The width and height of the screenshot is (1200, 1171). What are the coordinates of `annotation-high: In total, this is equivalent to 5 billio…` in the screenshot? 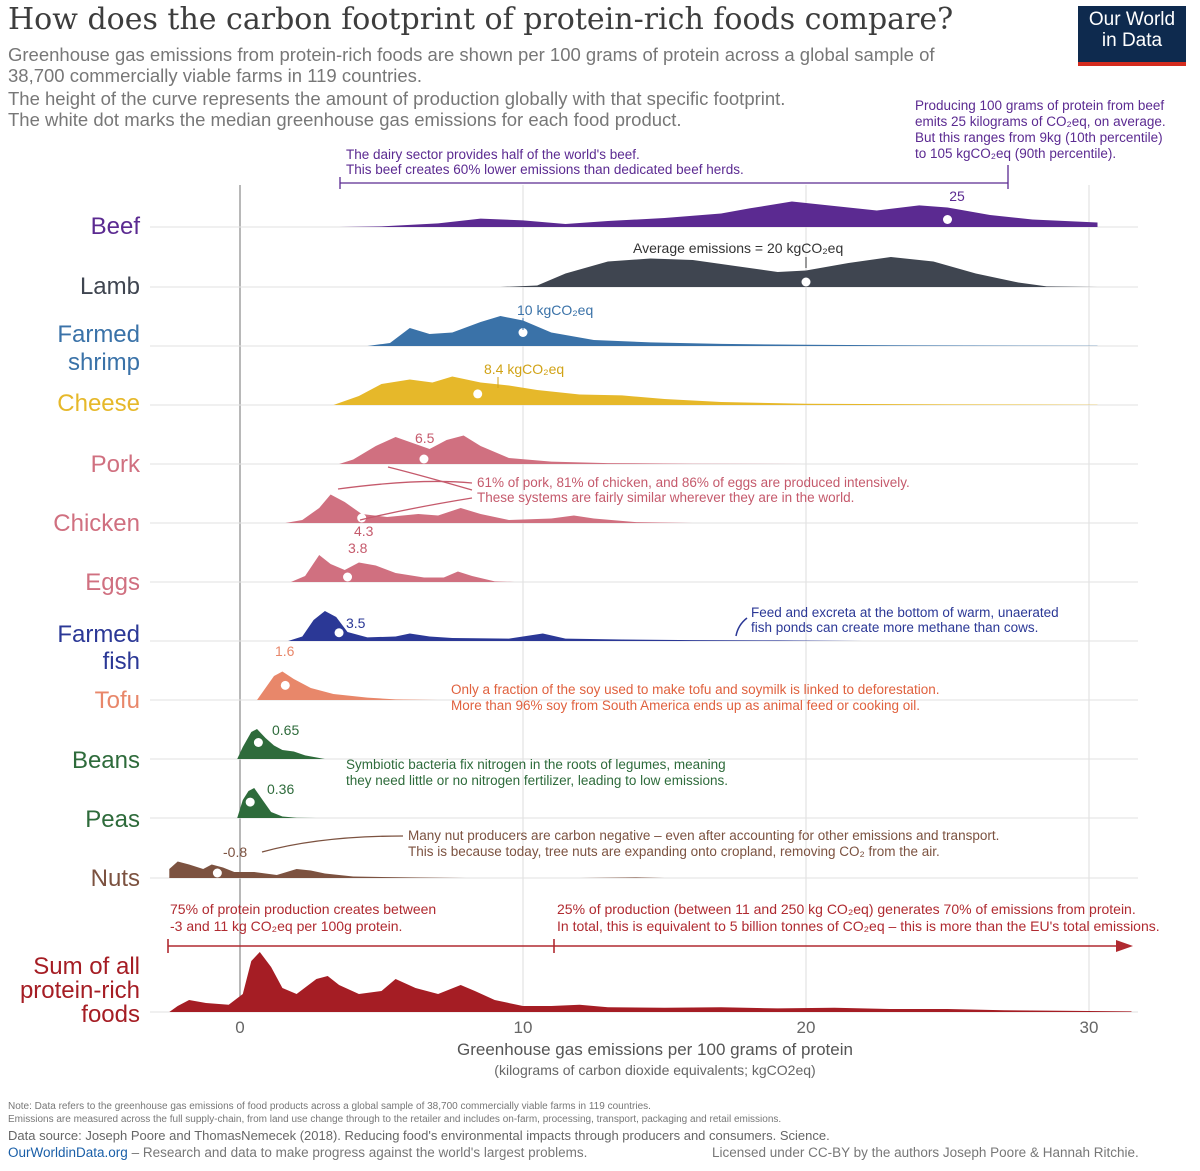 It's located at (858, 926).